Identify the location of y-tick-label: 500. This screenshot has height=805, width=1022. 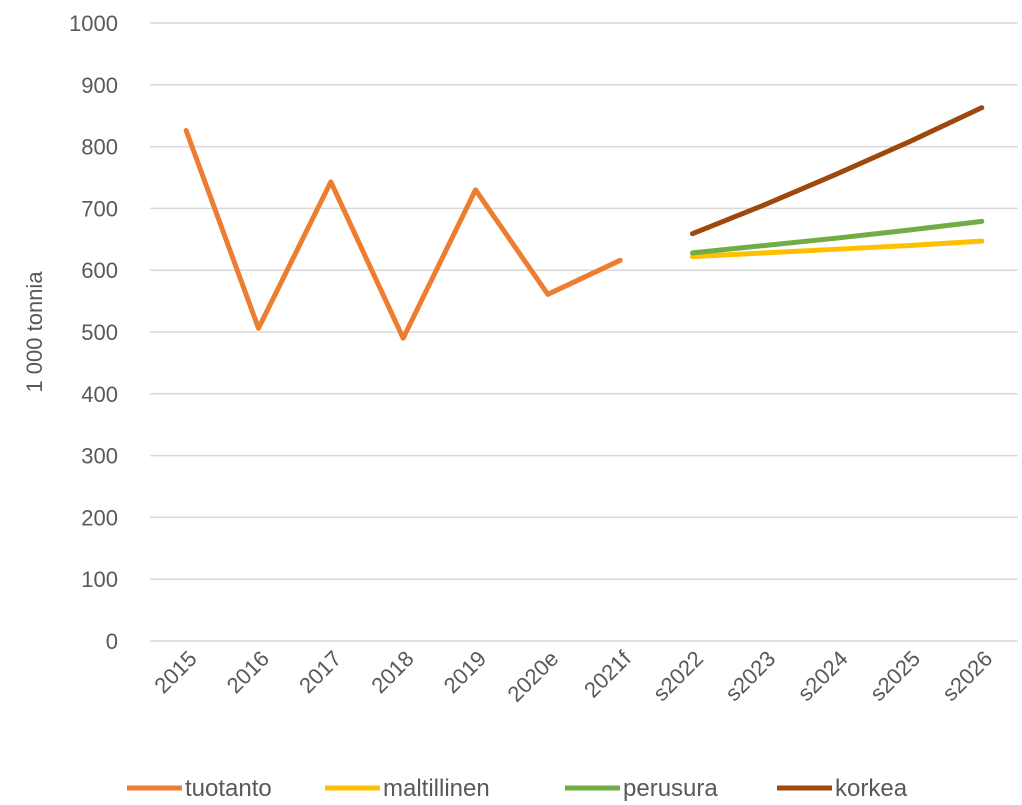
(99, 332).